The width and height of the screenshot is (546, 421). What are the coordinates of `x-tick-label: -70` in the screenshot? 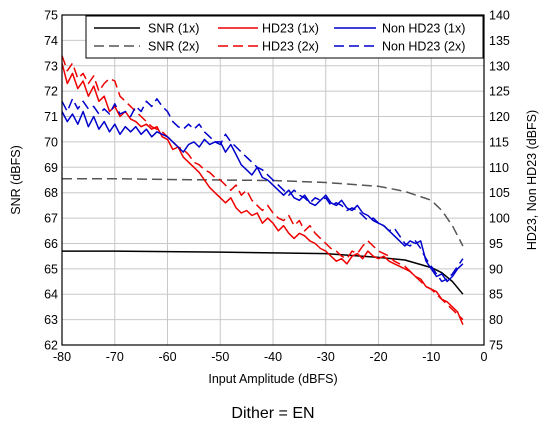 It's located at (115, 357).